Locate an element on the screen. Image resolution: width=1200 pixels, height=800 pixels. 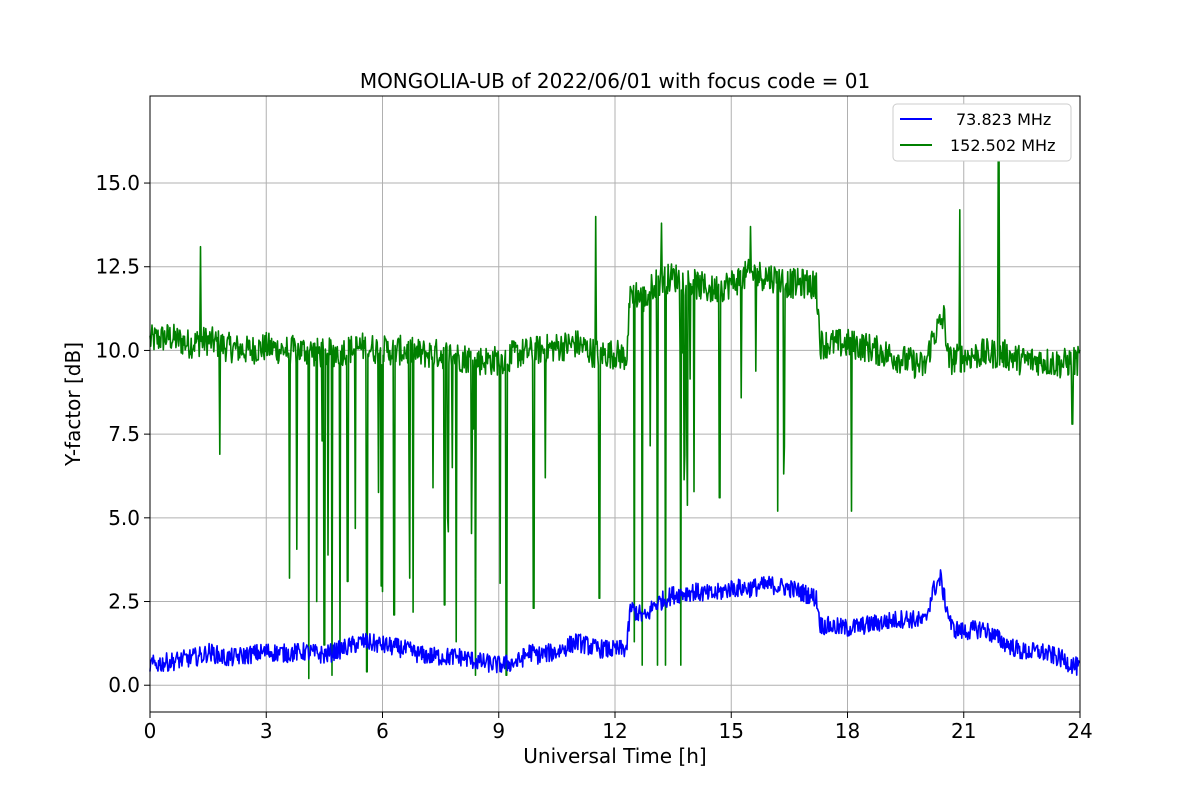
legend-label-152mhz: 152.502 MHz is located at coordinates (1002, 145).